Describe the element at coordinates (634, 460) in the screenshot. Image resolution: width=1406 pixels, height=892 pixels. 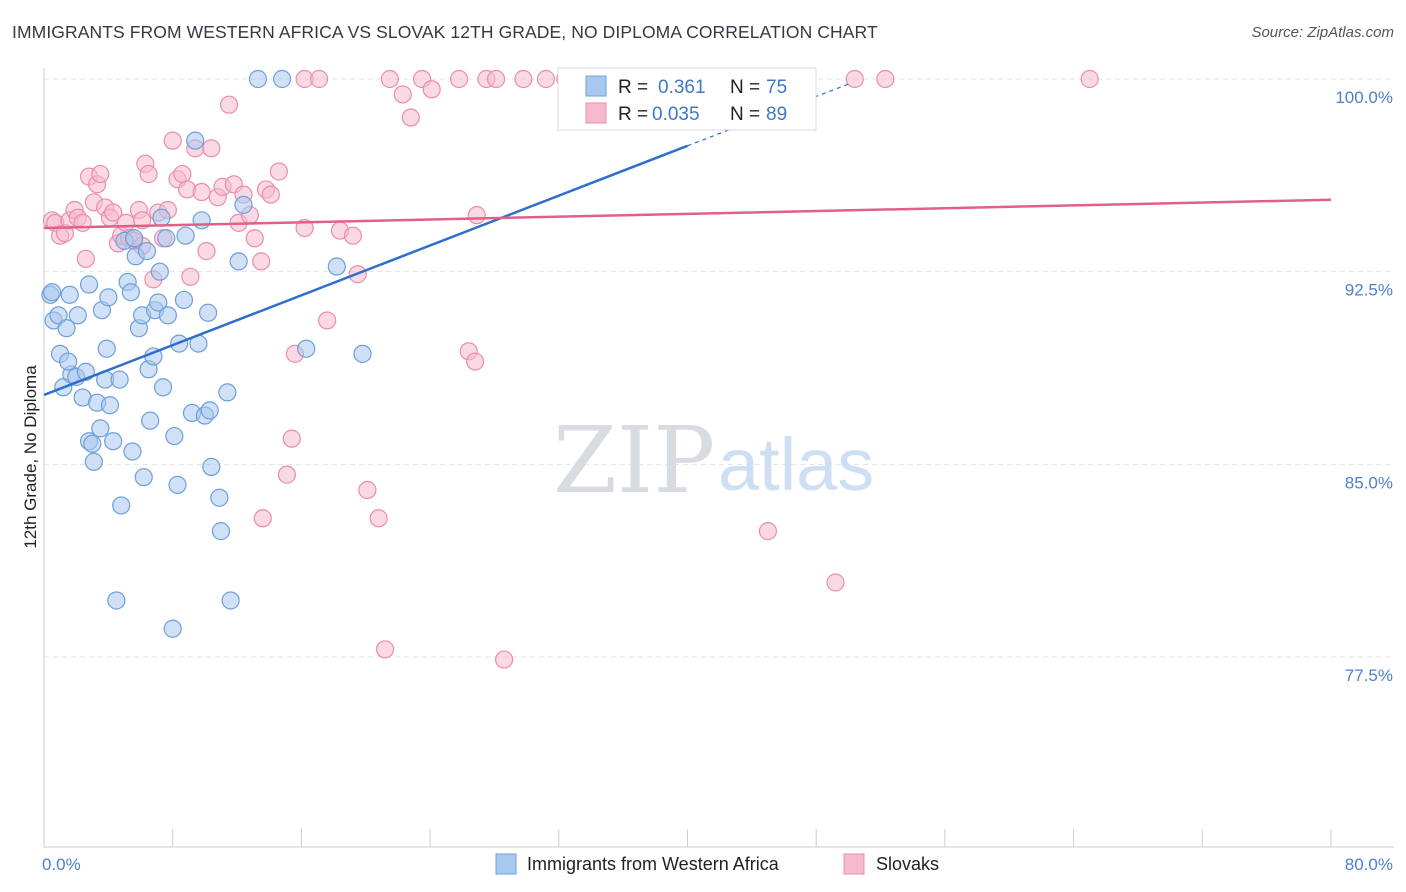
I see `watermark-zip: ZIP` at that location.